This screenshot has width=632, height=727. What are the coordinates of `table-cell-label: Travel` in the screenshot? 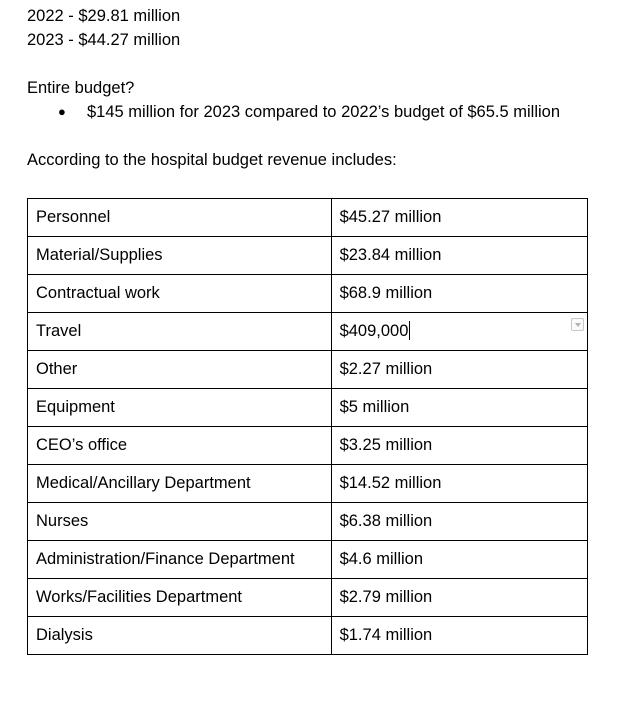 It's located at (179, 331).